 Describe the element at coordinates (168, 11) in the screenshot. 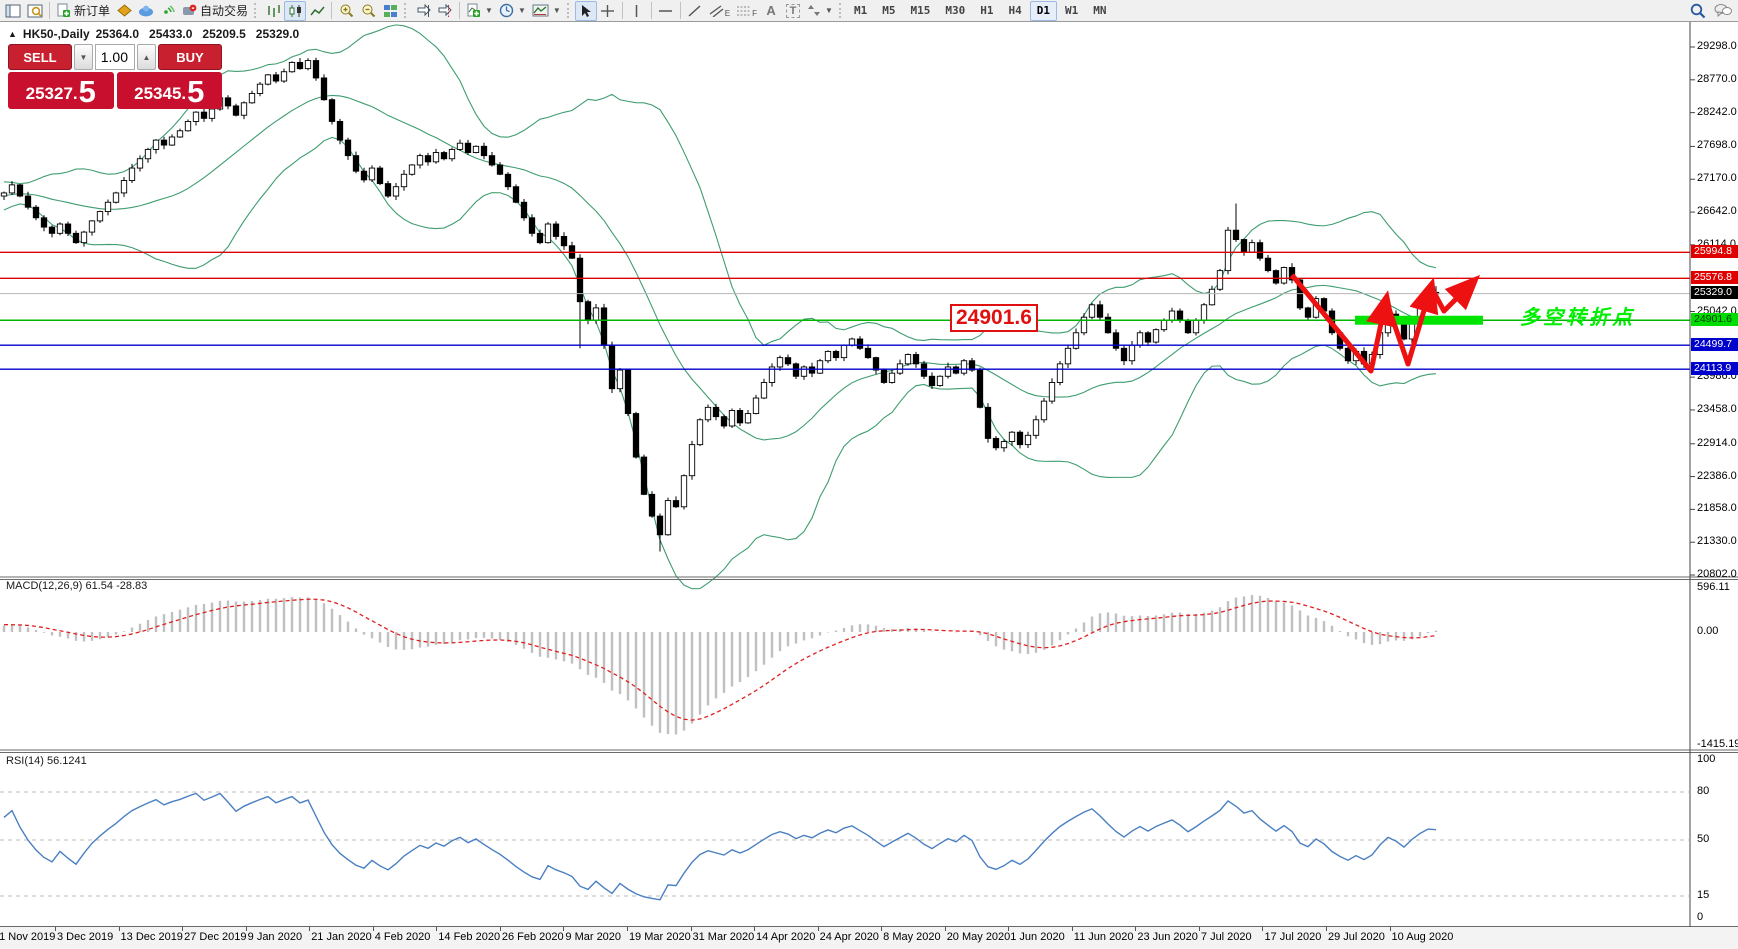

I see `signals-button` at that location.